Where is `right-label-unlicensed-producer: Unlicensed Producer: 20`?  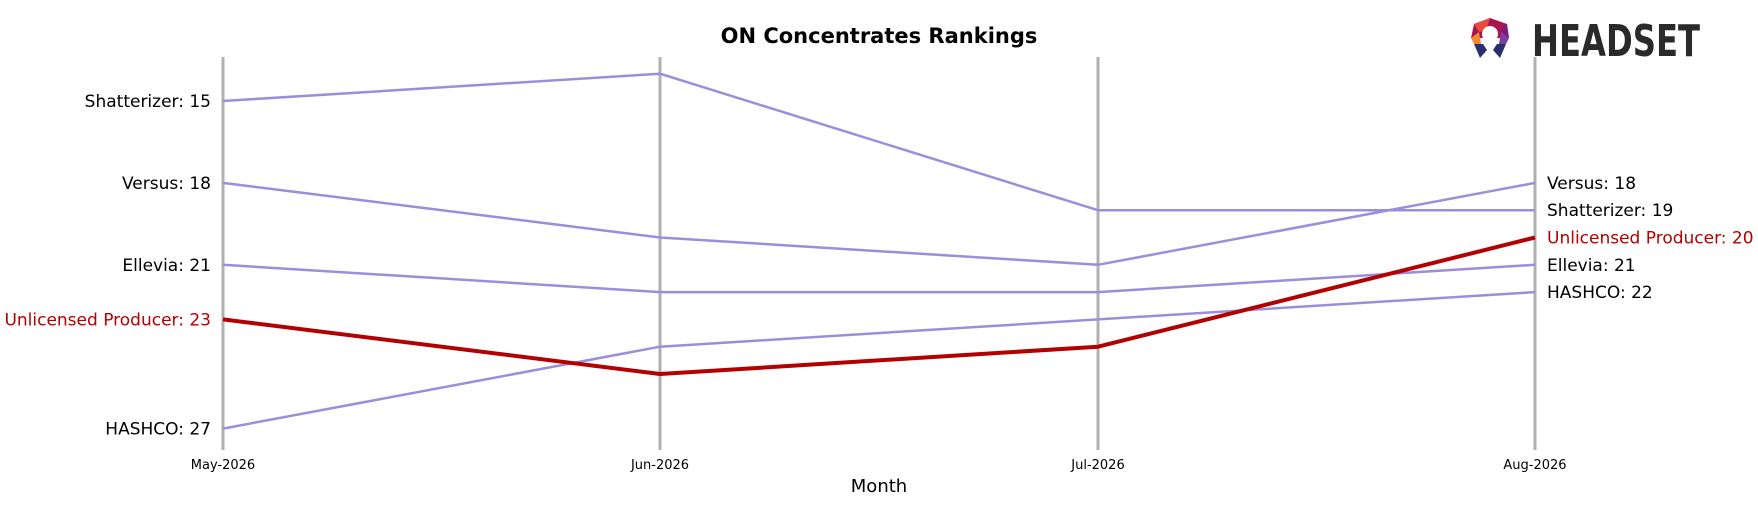 right-label-unlicensed-producer: Unlicensed Producer: 20 is located at coordinates (1650, 239).